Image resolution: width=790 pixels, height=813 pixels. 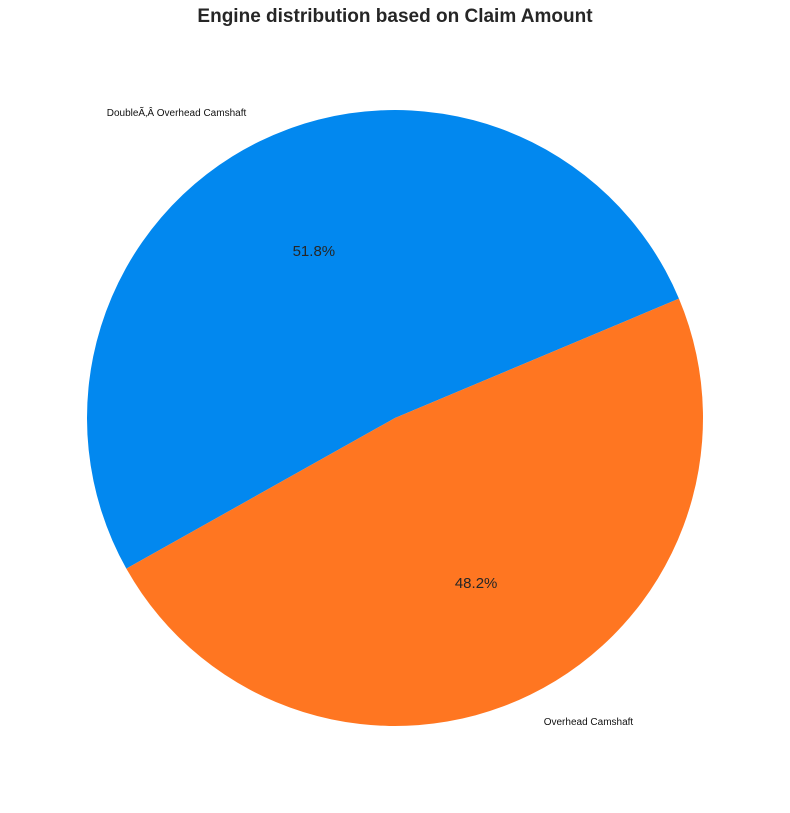 What do you see at coordinates (589, 722) in the screenshot?
I see `slice-category-label: Overhead Camshaft` at bounding box center [589, 722].